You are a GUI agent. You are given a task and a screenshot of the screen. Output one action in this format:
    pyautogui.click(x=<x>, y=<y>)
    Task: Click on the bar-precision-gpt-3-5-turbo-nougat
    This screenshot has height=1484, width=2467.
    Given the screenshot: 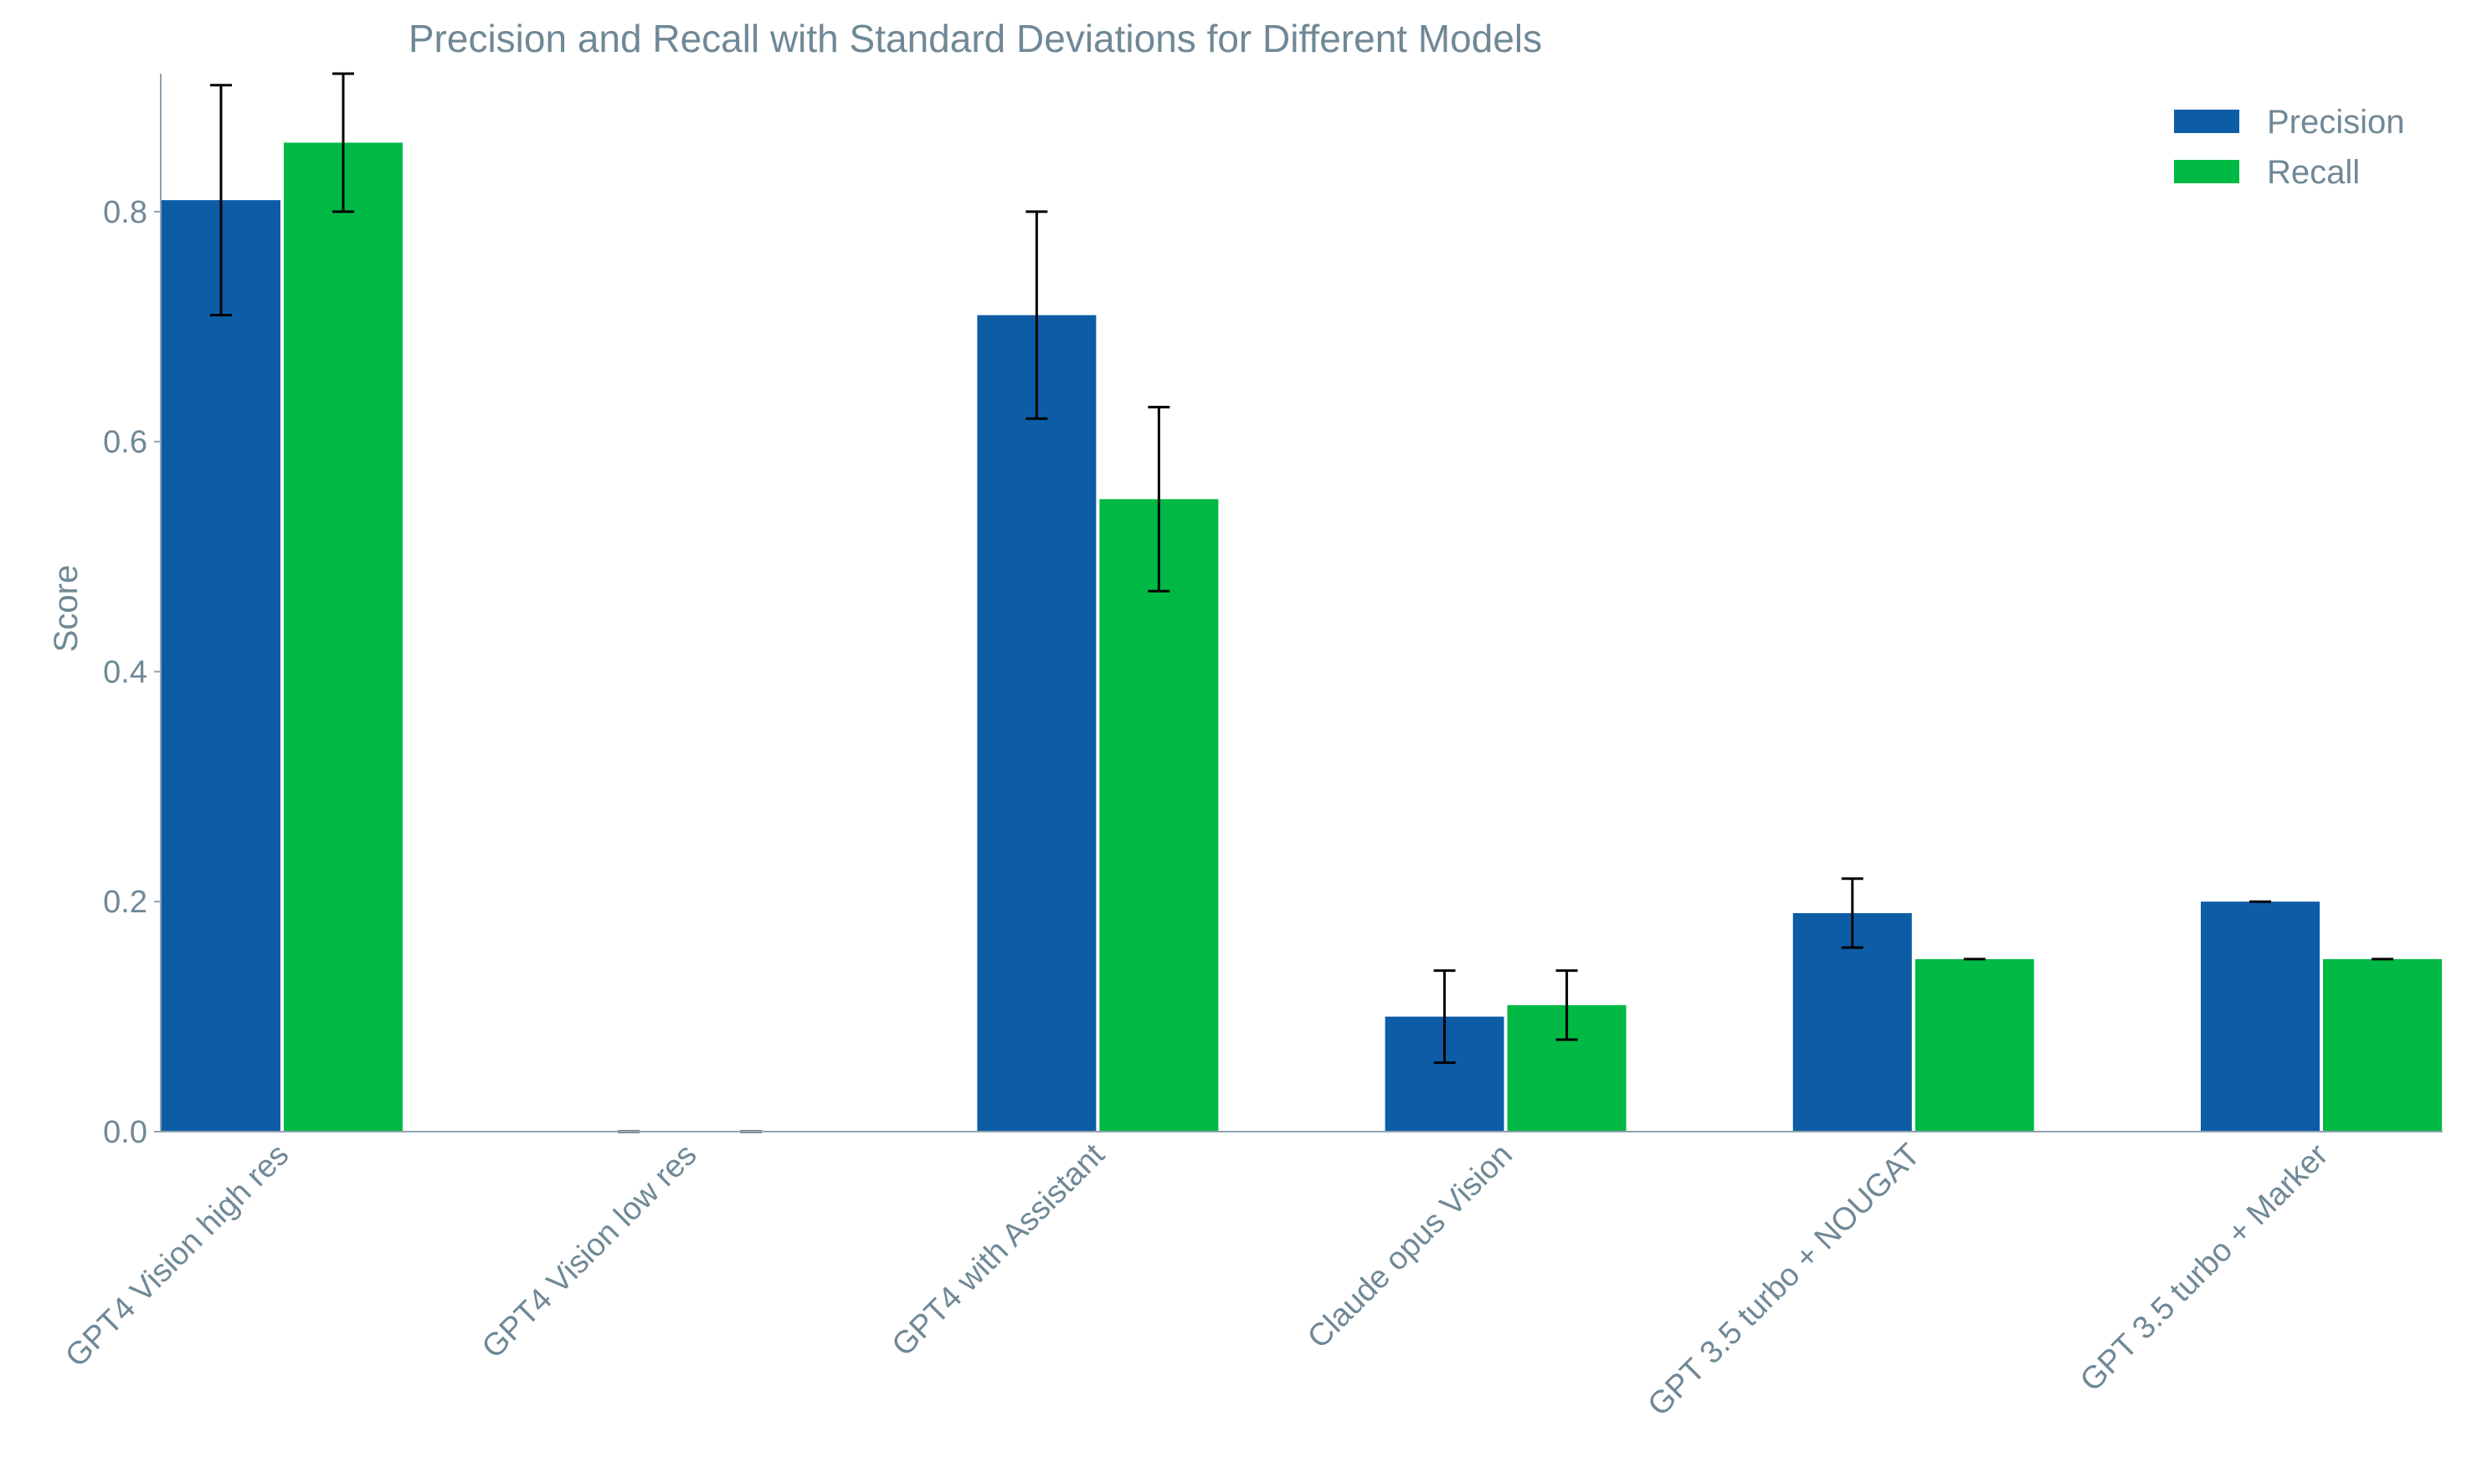 What is the action you would take?
    pyautogui.click(x=1852, y=1022)
    